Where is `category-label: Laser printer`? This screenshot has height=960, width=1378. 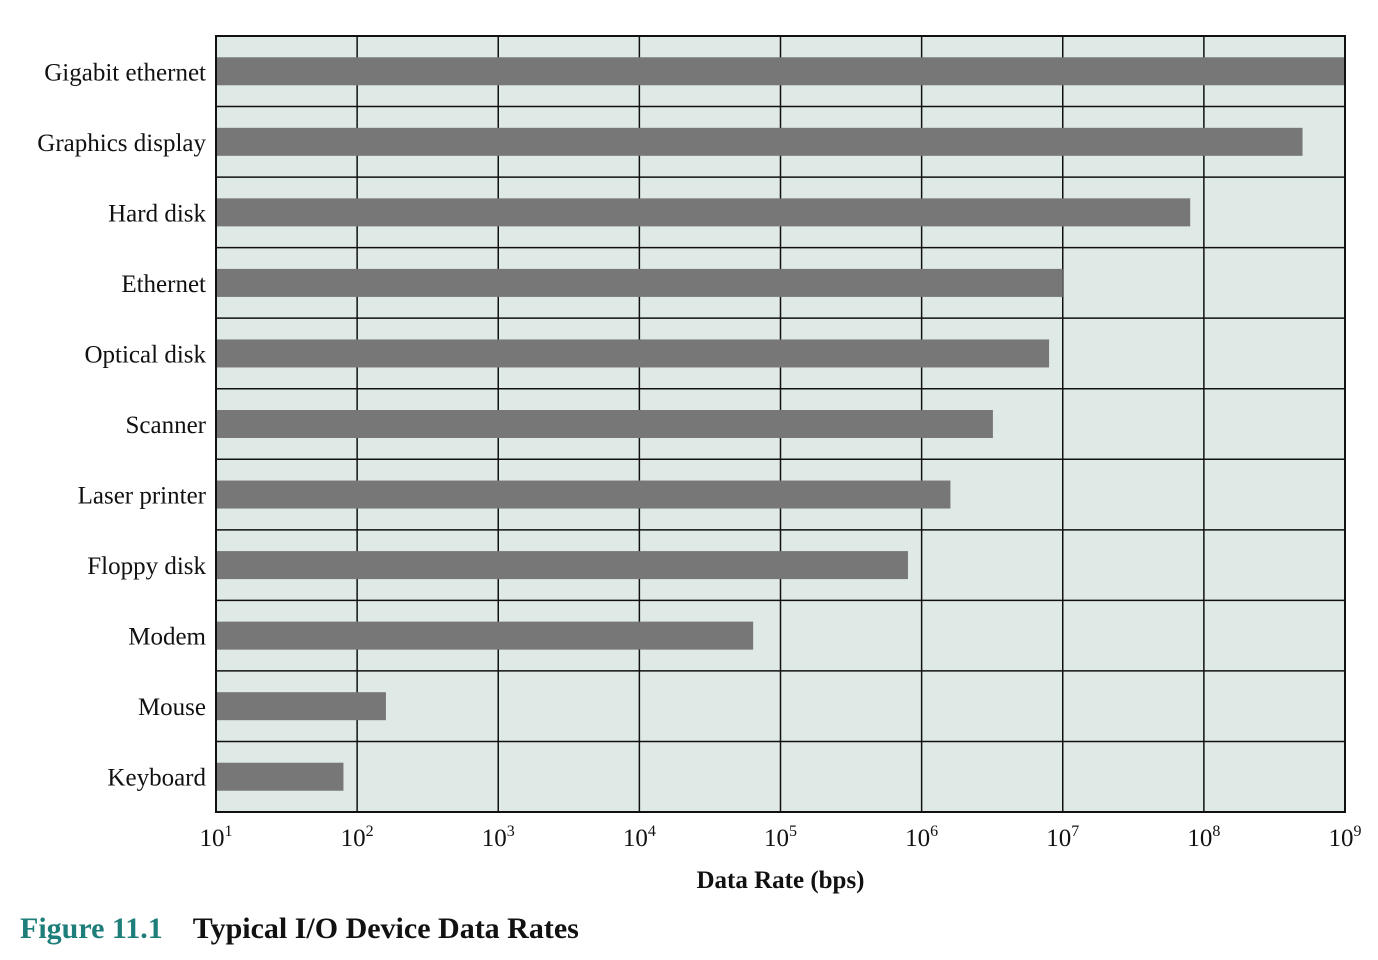
category-label: Laser printer is located at coordinates (142, 496).